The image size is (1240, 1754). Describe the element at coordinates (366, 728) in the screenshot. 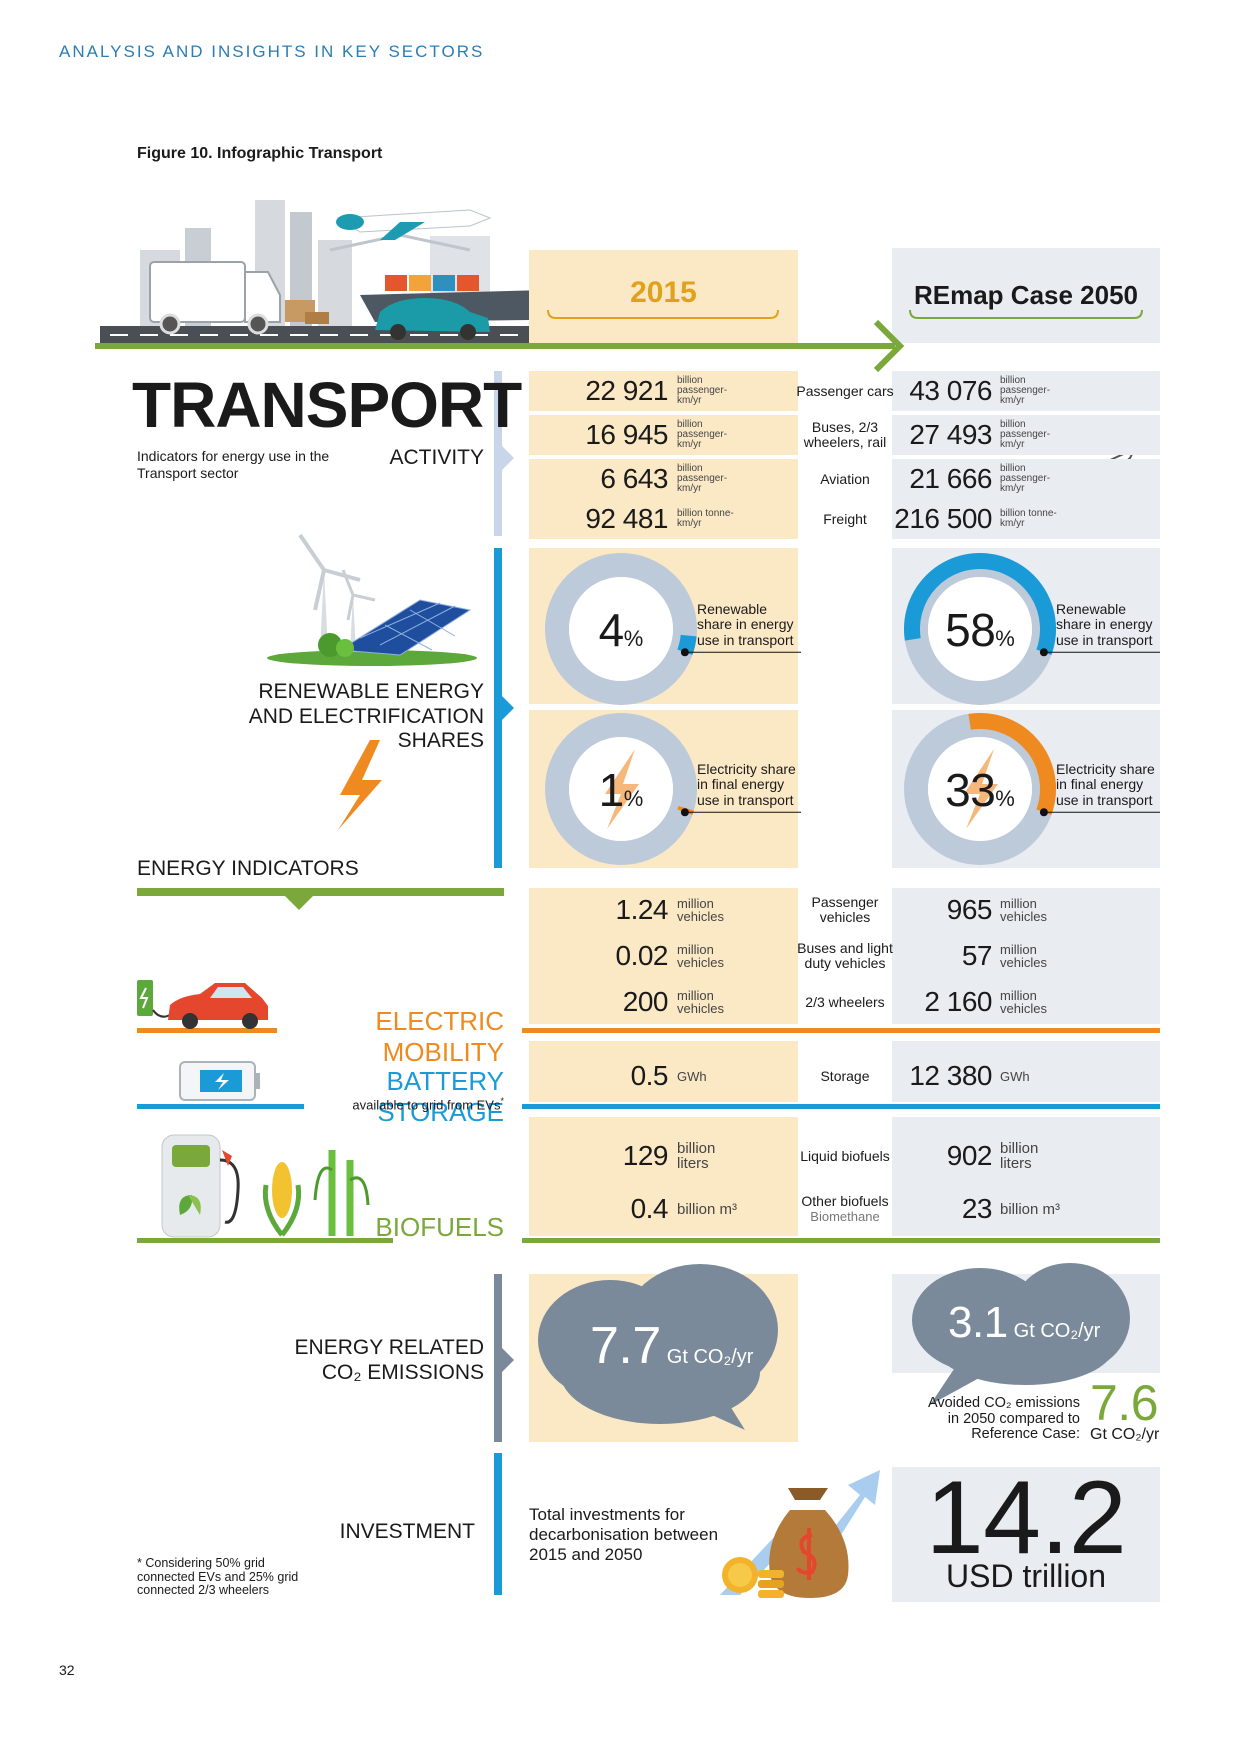

I see `shares-label: AND ELECTRIFICATION SHARES` at that location.